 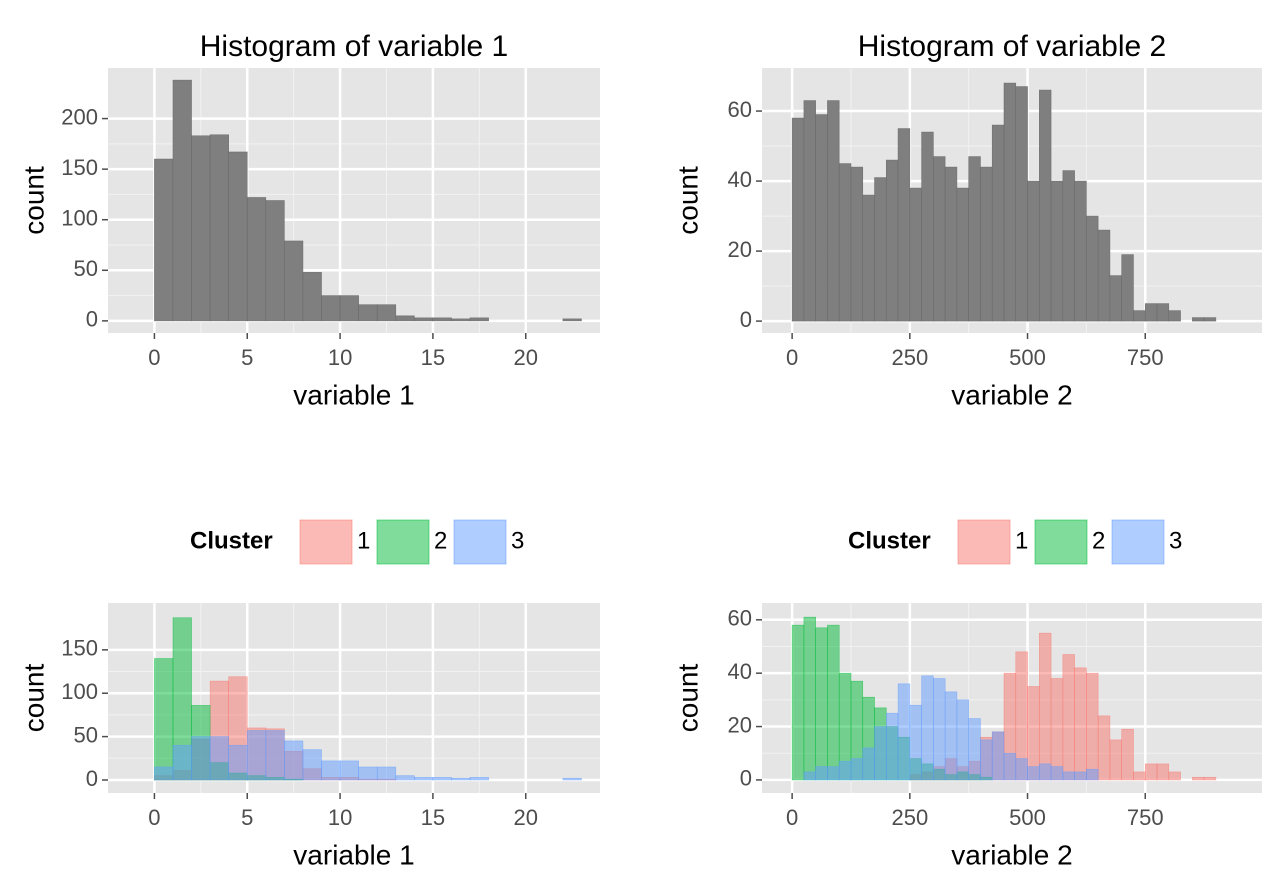 I want to click on x-tick-label: 250, so click(x=909, y=357).